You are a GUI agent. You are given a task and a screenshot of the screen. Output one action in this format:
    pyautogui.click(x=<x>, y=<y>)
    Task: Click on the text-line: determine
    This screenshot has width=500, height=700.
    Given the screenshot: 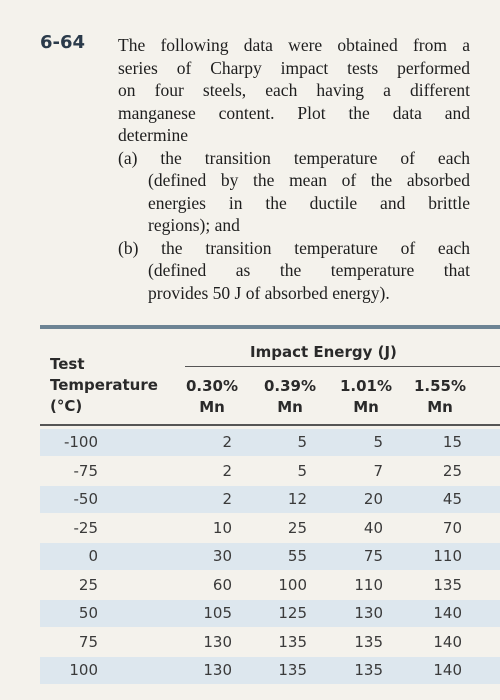 What is the action you would take?
    pyautogui.click(x=153, y=135)
    